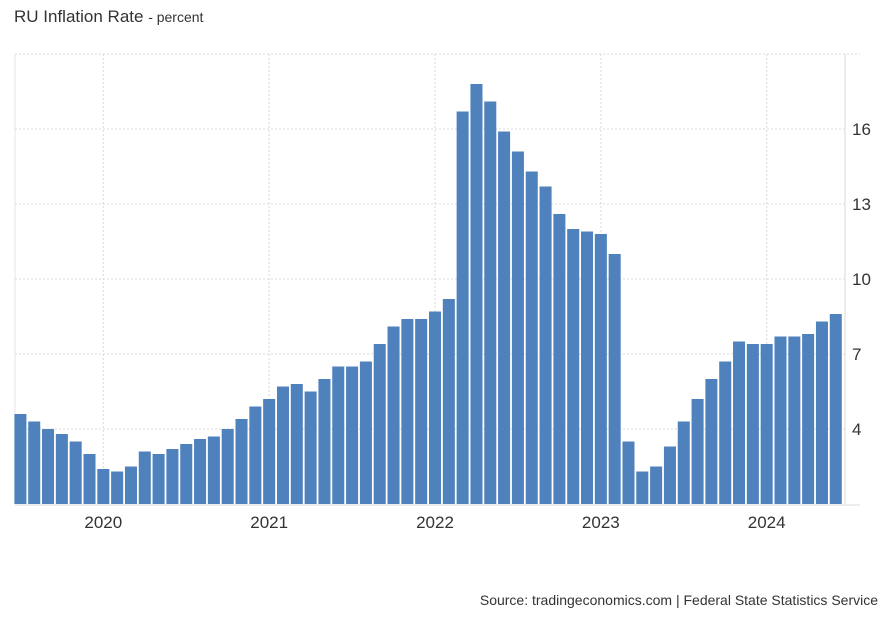 The image size is (890, 618). What do you see at coordinates (435, 522) in the screenshot?
I see `x-tick-label: 2022` at bounding box center [435, 522].